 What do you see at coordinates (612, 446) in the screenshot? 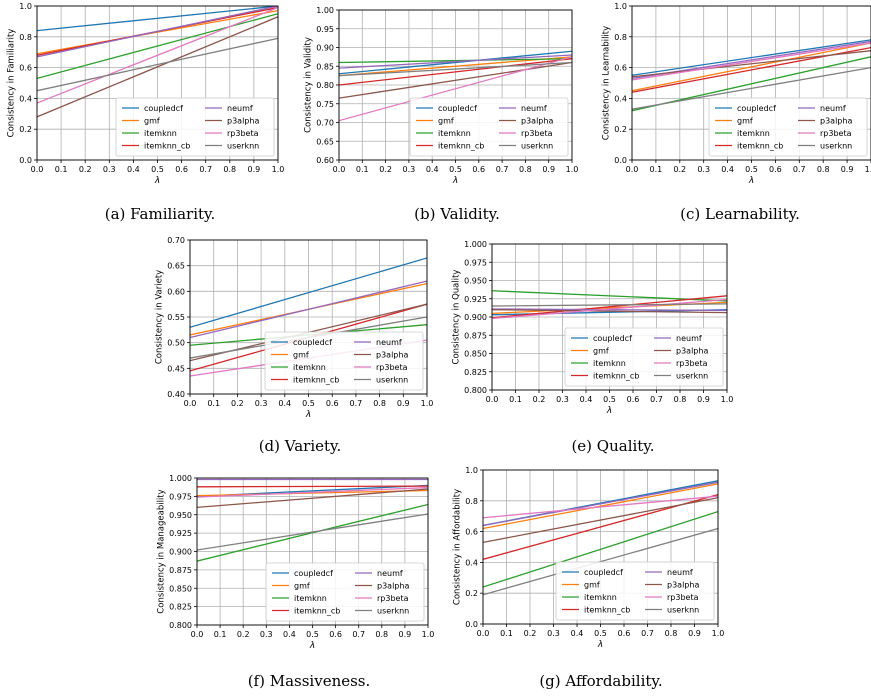
I see `chart-caption: (e) Quality.` at bounding box center [612, 446].